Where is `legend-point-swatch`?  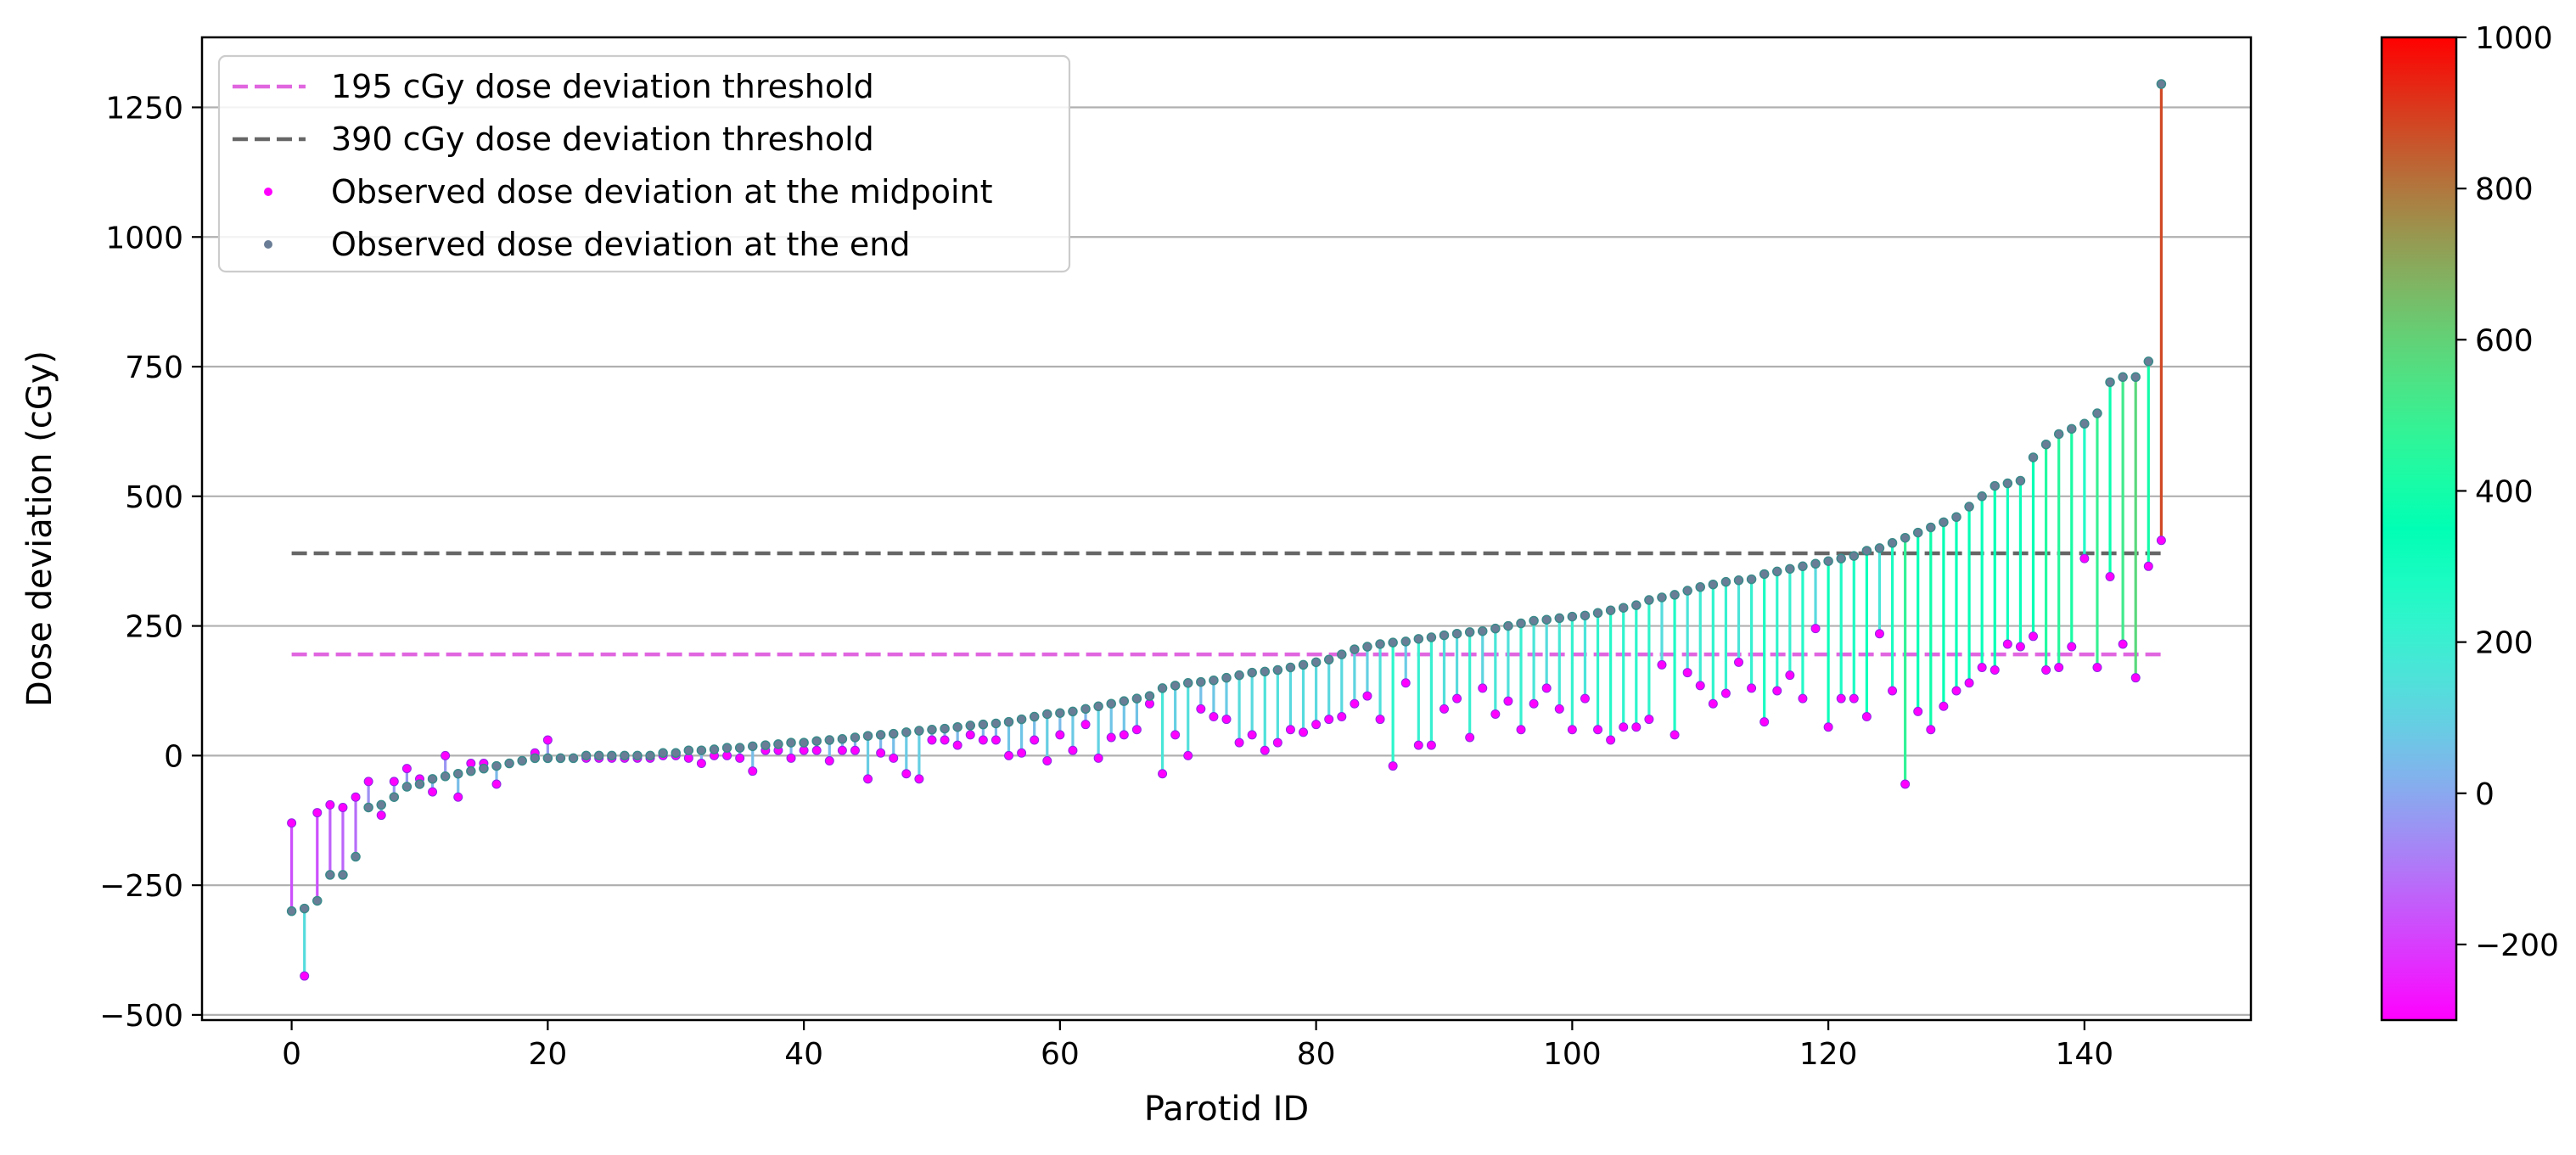
legend-point-swatch is located at coordinates (268, 192).